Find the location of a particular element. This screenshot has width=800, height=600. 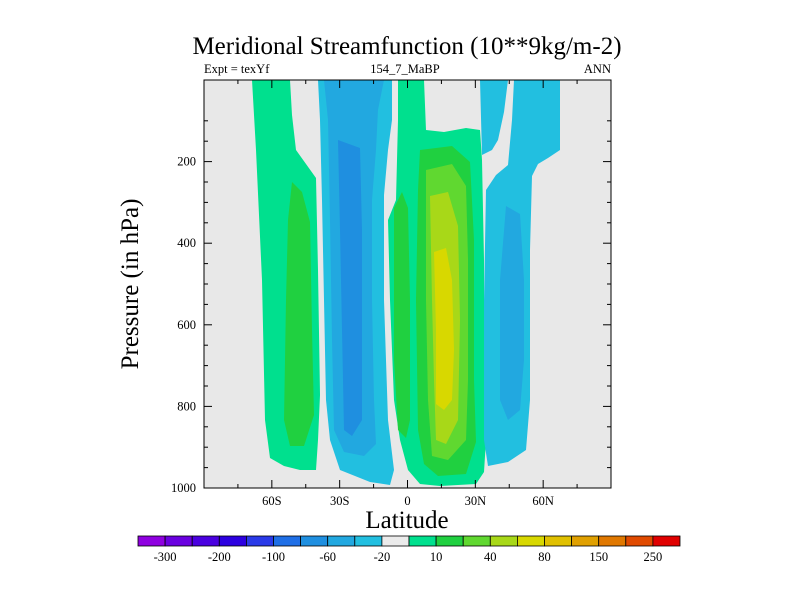

colorbar-label: 40 is located at coordinates (490, 557).